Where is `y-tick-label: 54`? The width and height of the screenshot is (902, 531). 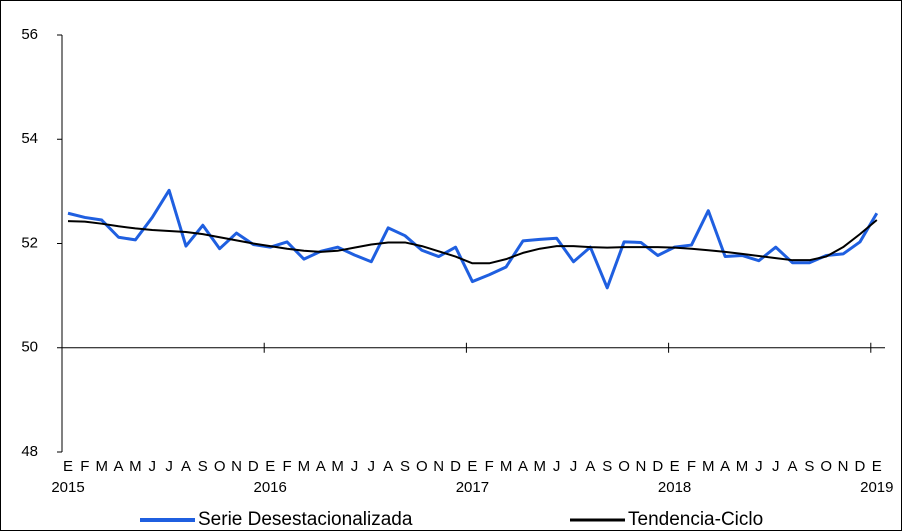 y-tick-label: 54 is located at coordinates (29, 138).